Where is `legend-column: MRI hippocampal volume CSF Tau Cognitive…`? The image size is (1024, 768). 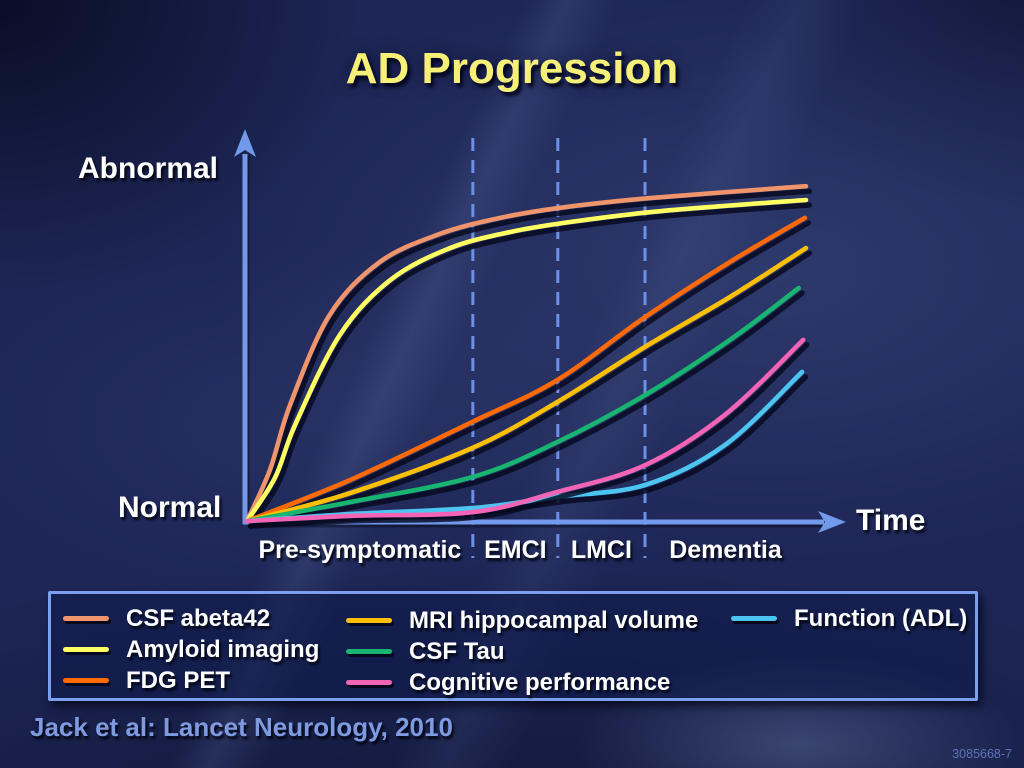
legend-column: MRI hippocampal volume CSF Tau Cognitive… is located at coordinates (522, 651).